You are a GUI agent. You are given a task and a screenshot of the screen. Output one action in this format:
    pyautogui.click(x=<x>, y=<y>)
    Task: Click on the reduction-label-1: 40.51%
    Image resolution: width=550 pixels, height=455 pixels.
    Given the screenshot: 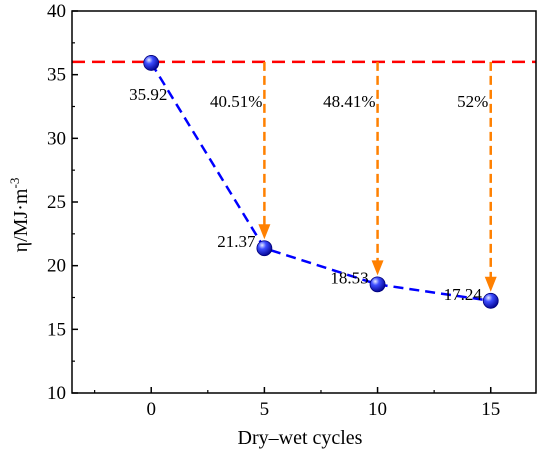 What is the action you would take?
    pyautogui.click(x=236, y=101)
    